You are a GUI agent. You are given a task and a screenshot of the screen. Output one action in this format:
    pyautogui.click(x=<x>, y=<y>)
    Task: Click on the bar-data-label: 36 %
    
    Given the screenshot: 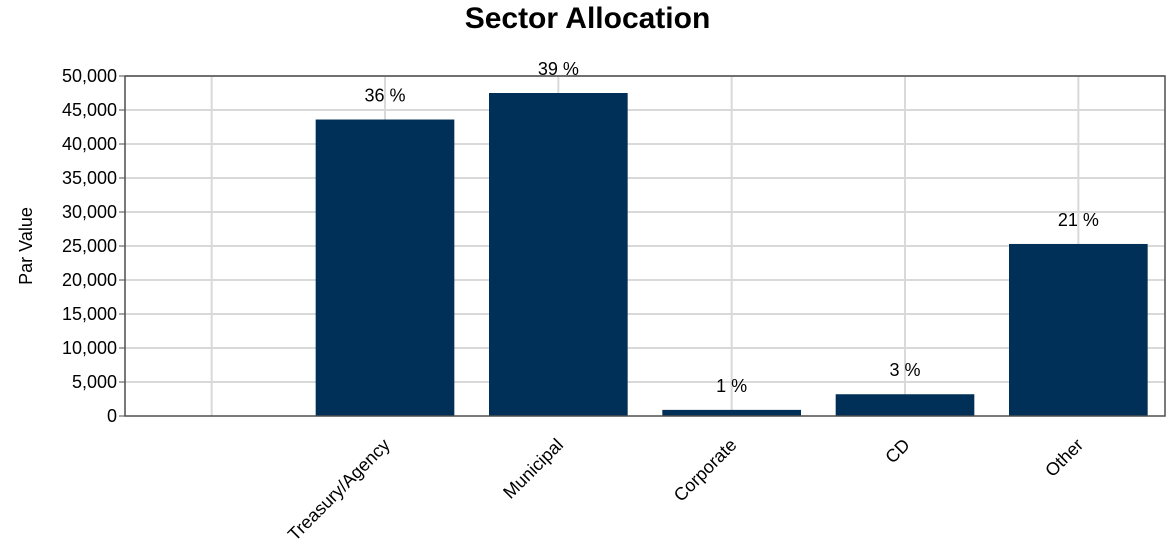 What is the action you would take?
    pyautogui.click(x=384, y=96)
    